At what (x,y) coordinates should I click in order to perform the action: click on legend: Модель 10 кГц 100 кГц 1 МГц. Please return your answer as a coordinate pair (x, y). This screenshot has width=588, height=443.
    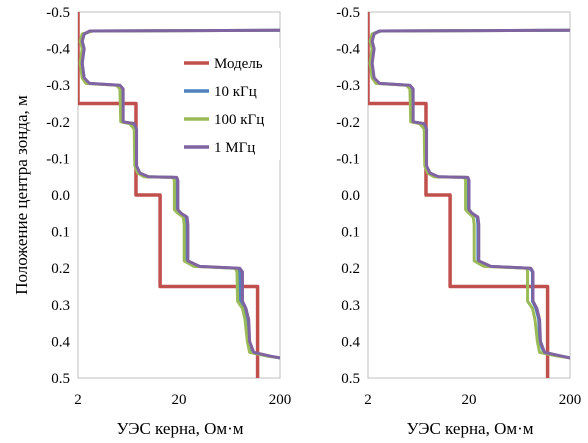
    Looking at the image, I should click on (229, 104).